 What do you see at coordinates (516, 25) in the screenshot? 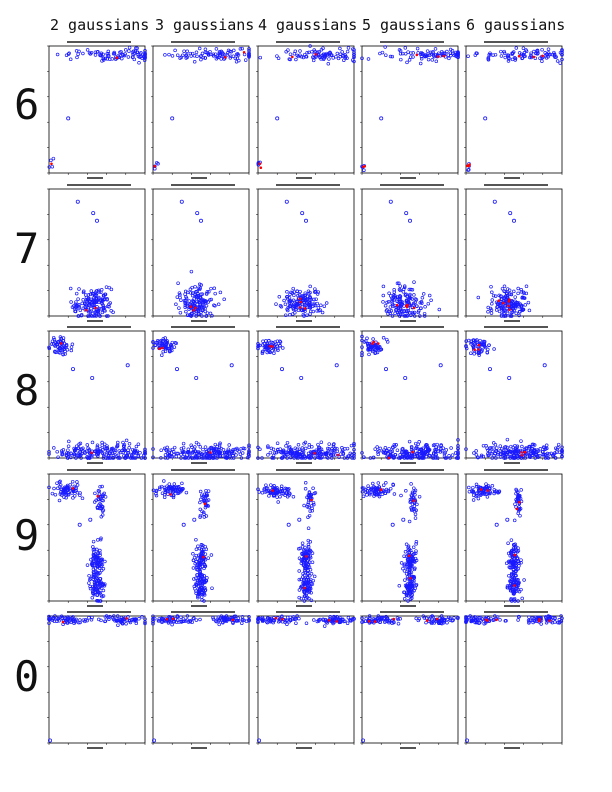
I see `column-header-6: 6 gaussians` at bounding box center [516, 25].